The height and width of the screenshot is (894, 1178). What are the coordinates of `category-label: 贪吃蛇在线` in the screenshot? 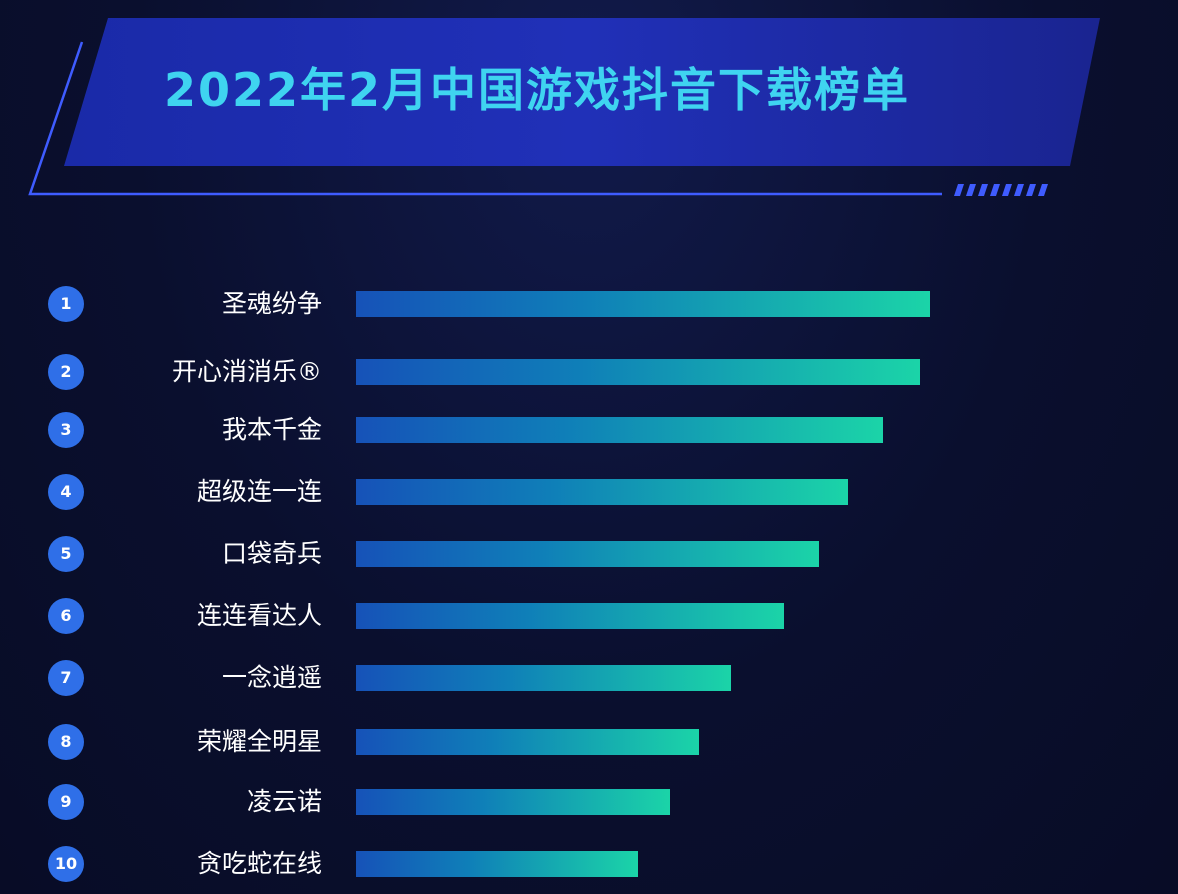 It's located at (259, 863).